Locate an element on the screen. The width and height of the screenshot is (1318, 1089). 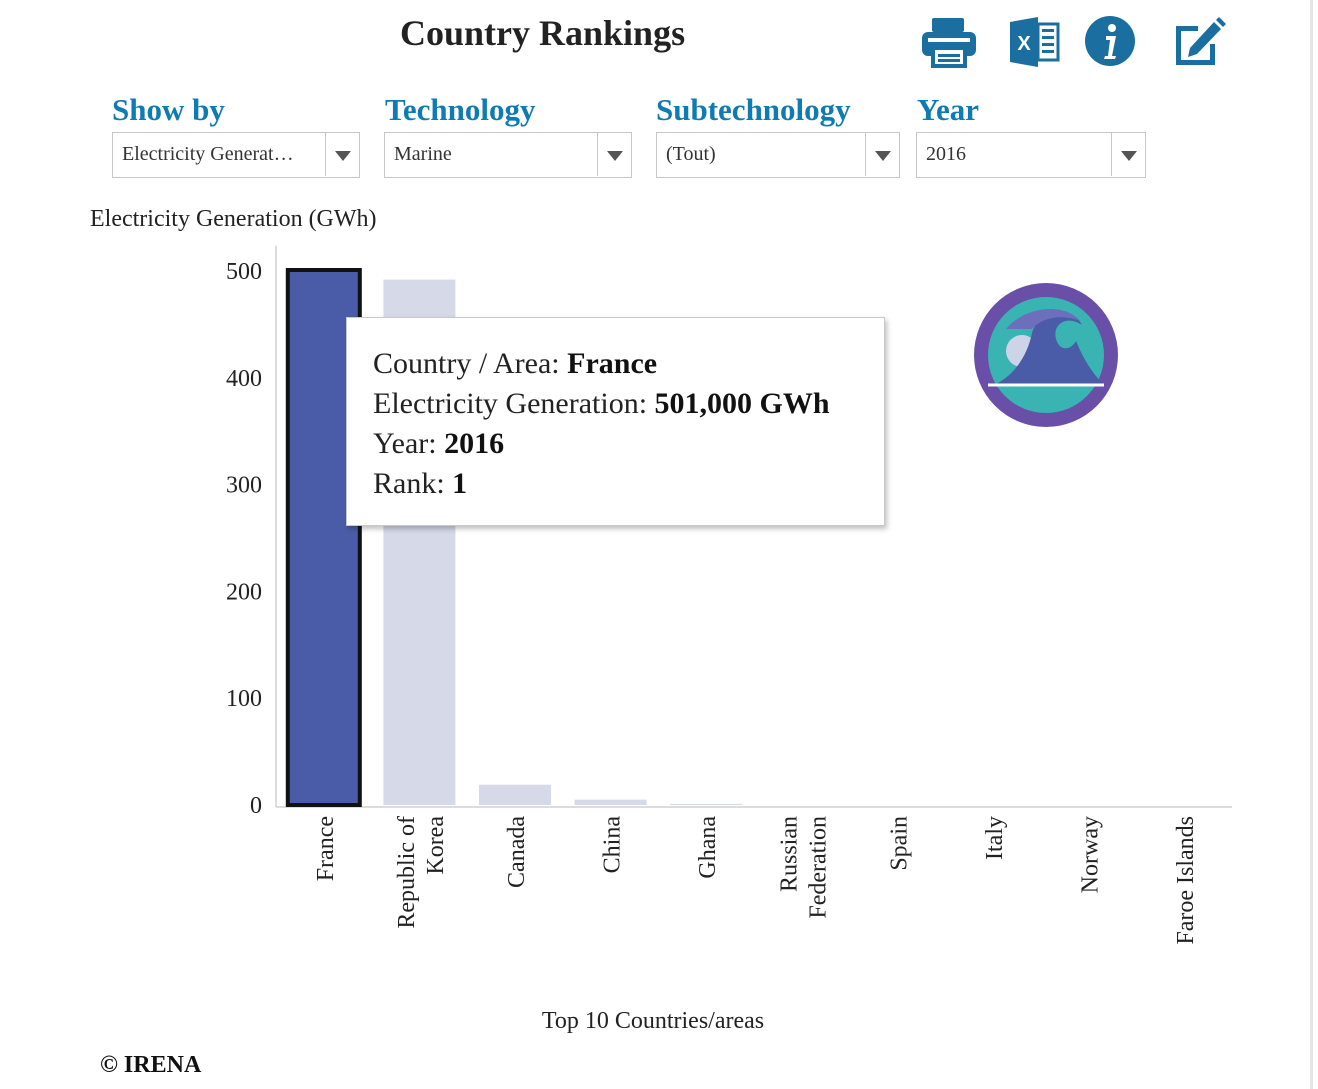
marine-wave-icon is located at coordinates (1046, 355).